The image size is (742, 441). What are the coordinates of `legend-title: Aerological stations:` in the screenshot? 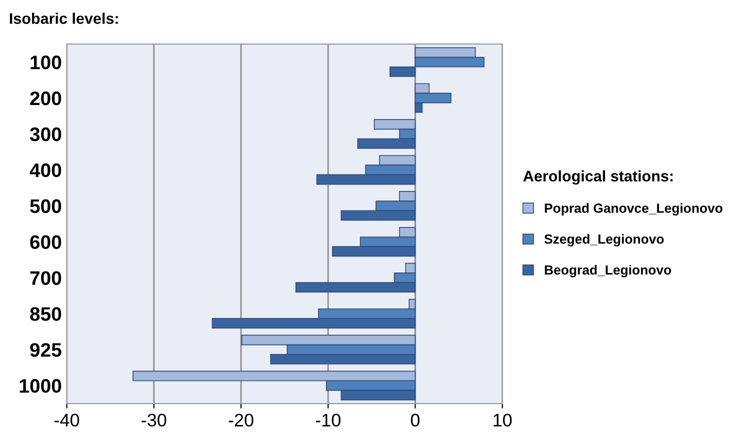 It's located at (598, 177).